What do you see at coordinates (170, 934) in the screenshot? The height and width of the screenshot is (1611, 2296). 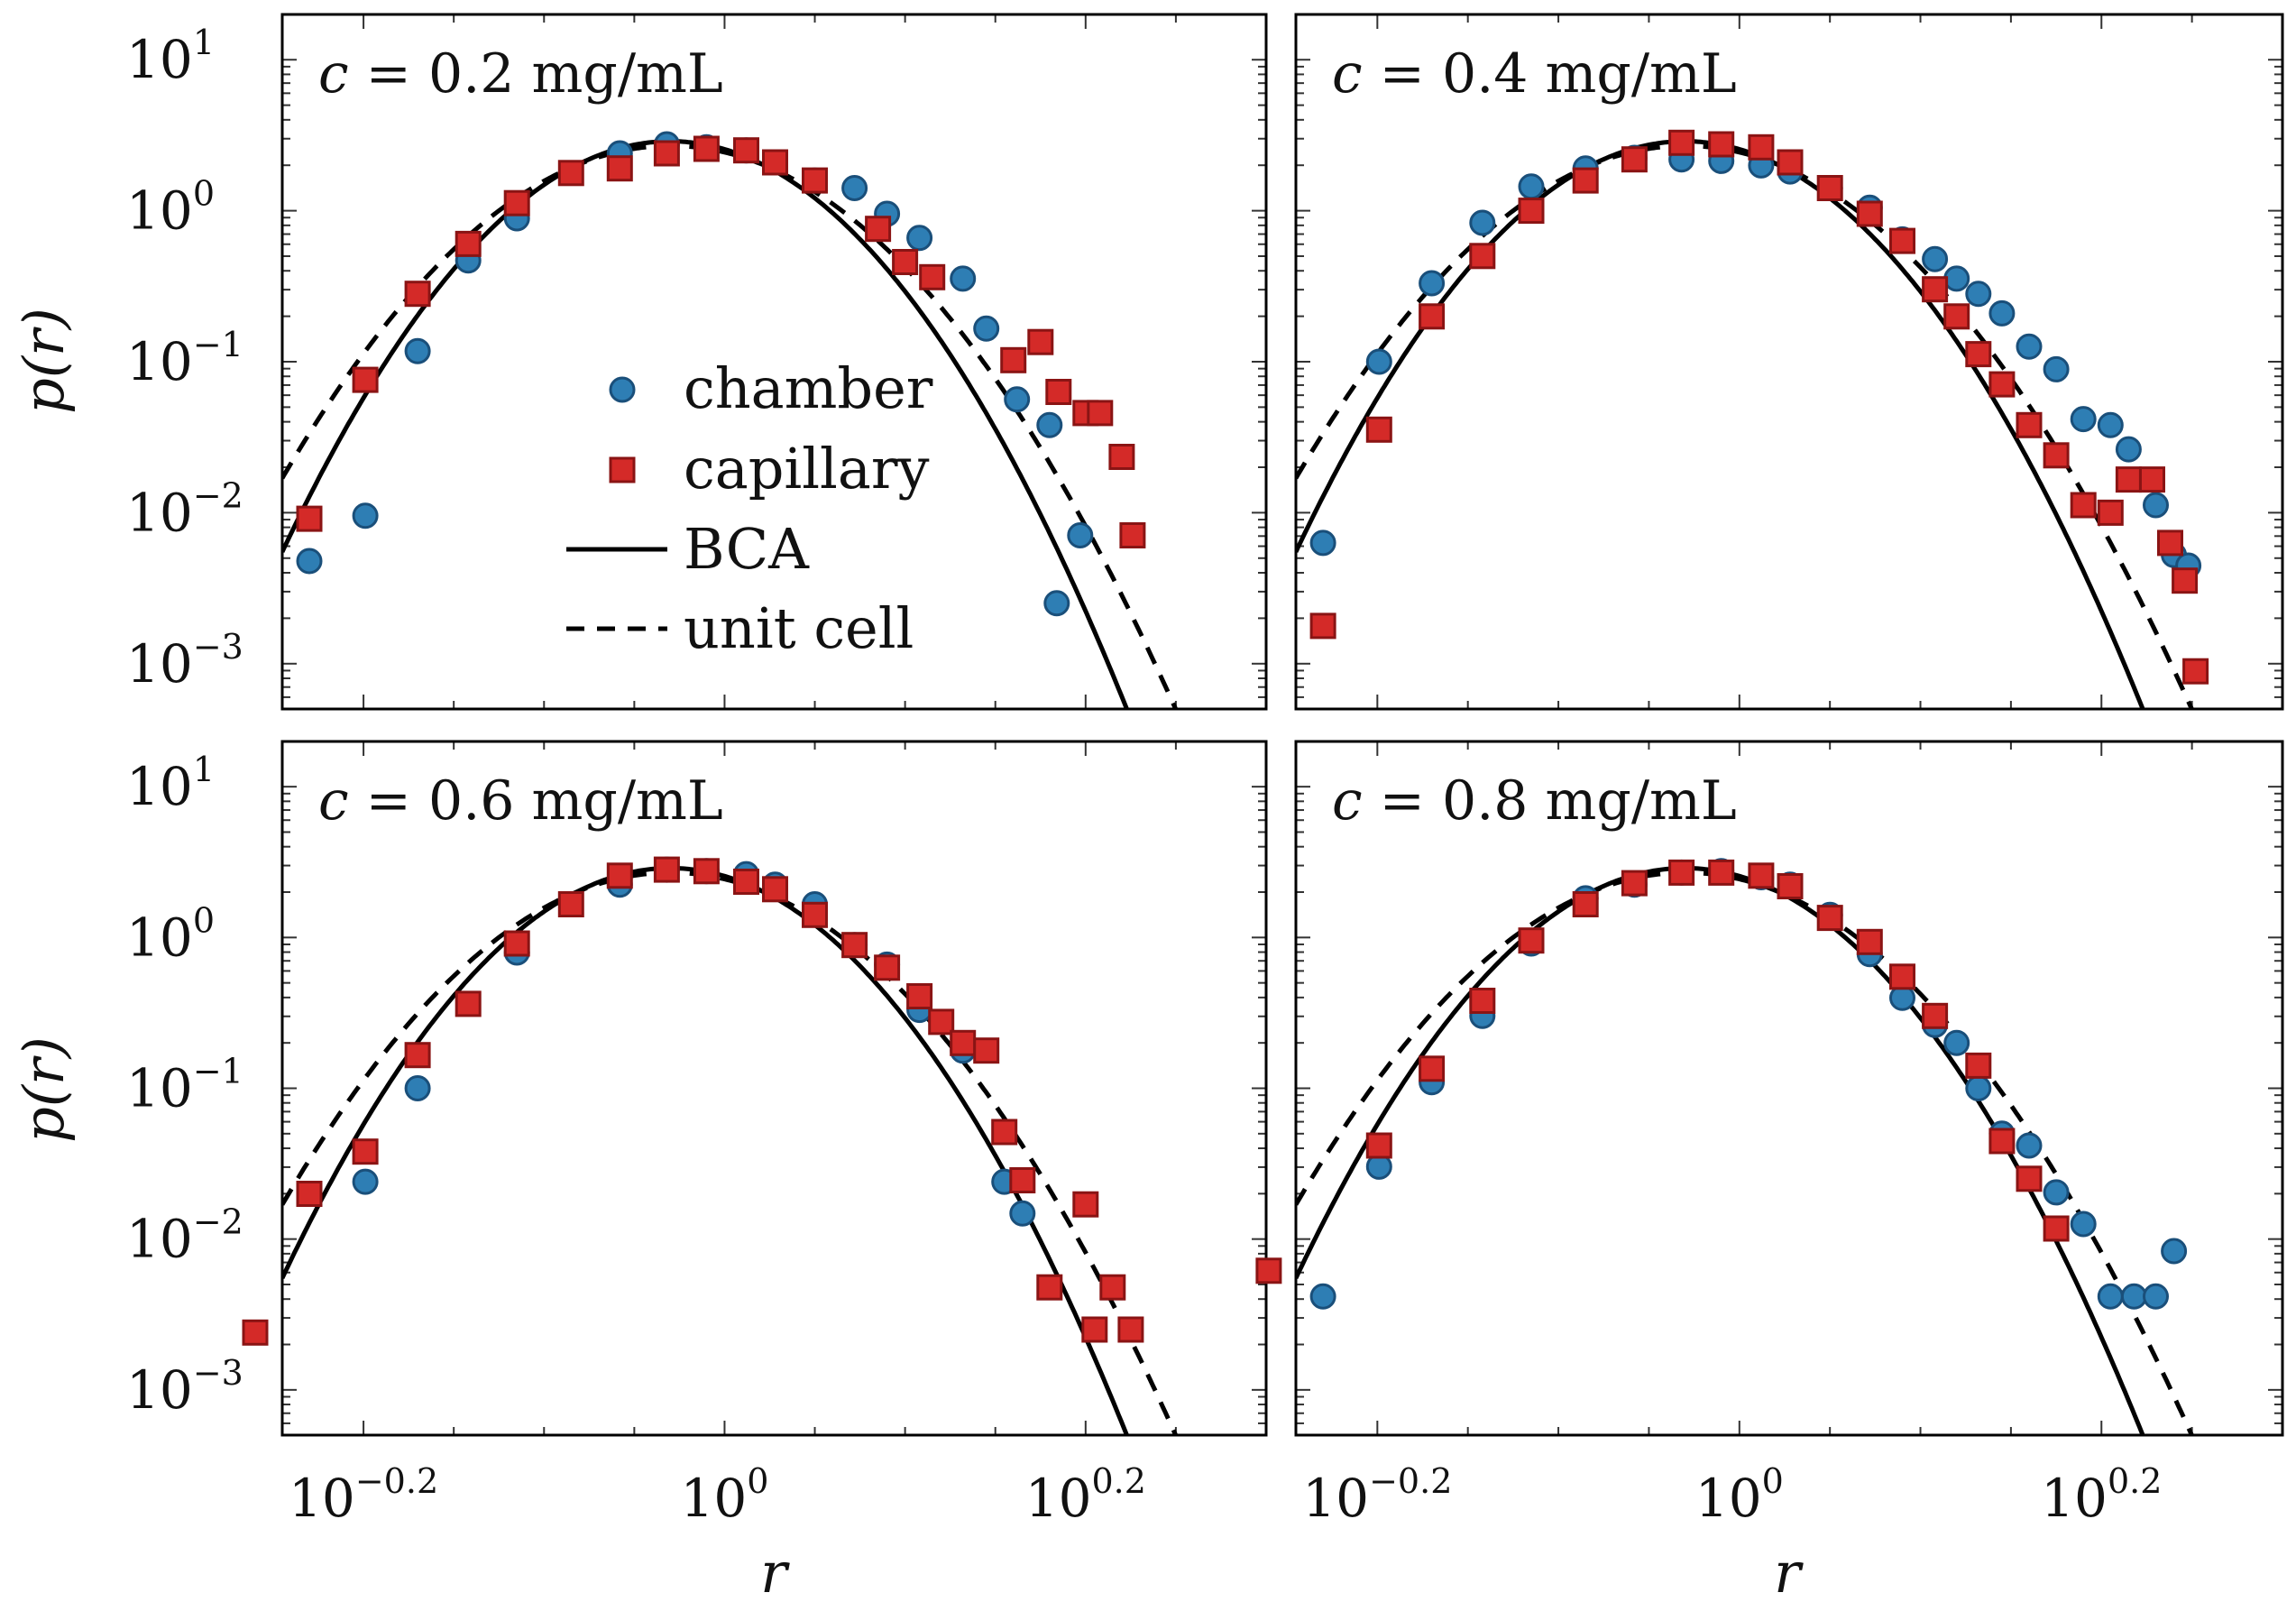 I see `y-tick-label: 10⁰` at bounding box center [170, 934].